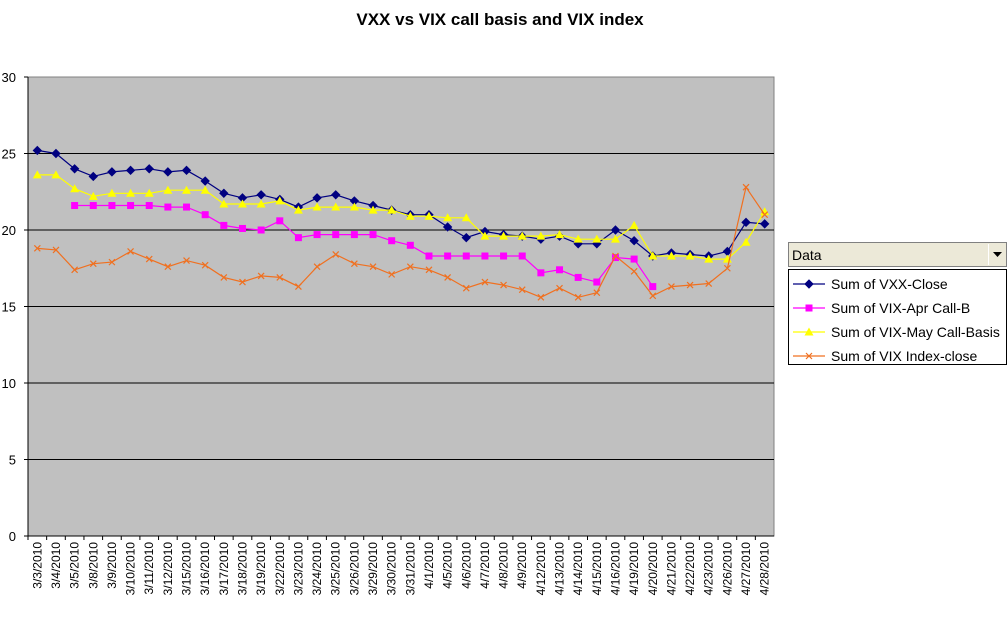 Image resolution: width=1008 pixels, height=627 pixels. Describe the element at coordinates (149, 568) in the screenshot. I see `x-tick-label: 3/11/2010` at that location.